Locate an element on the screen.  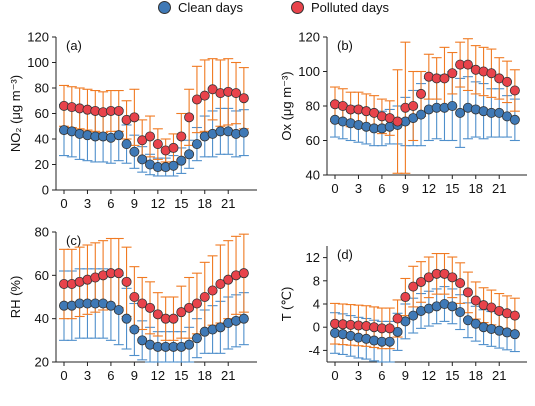
y-tick-label: 12 is located at coordinates (313, 257).